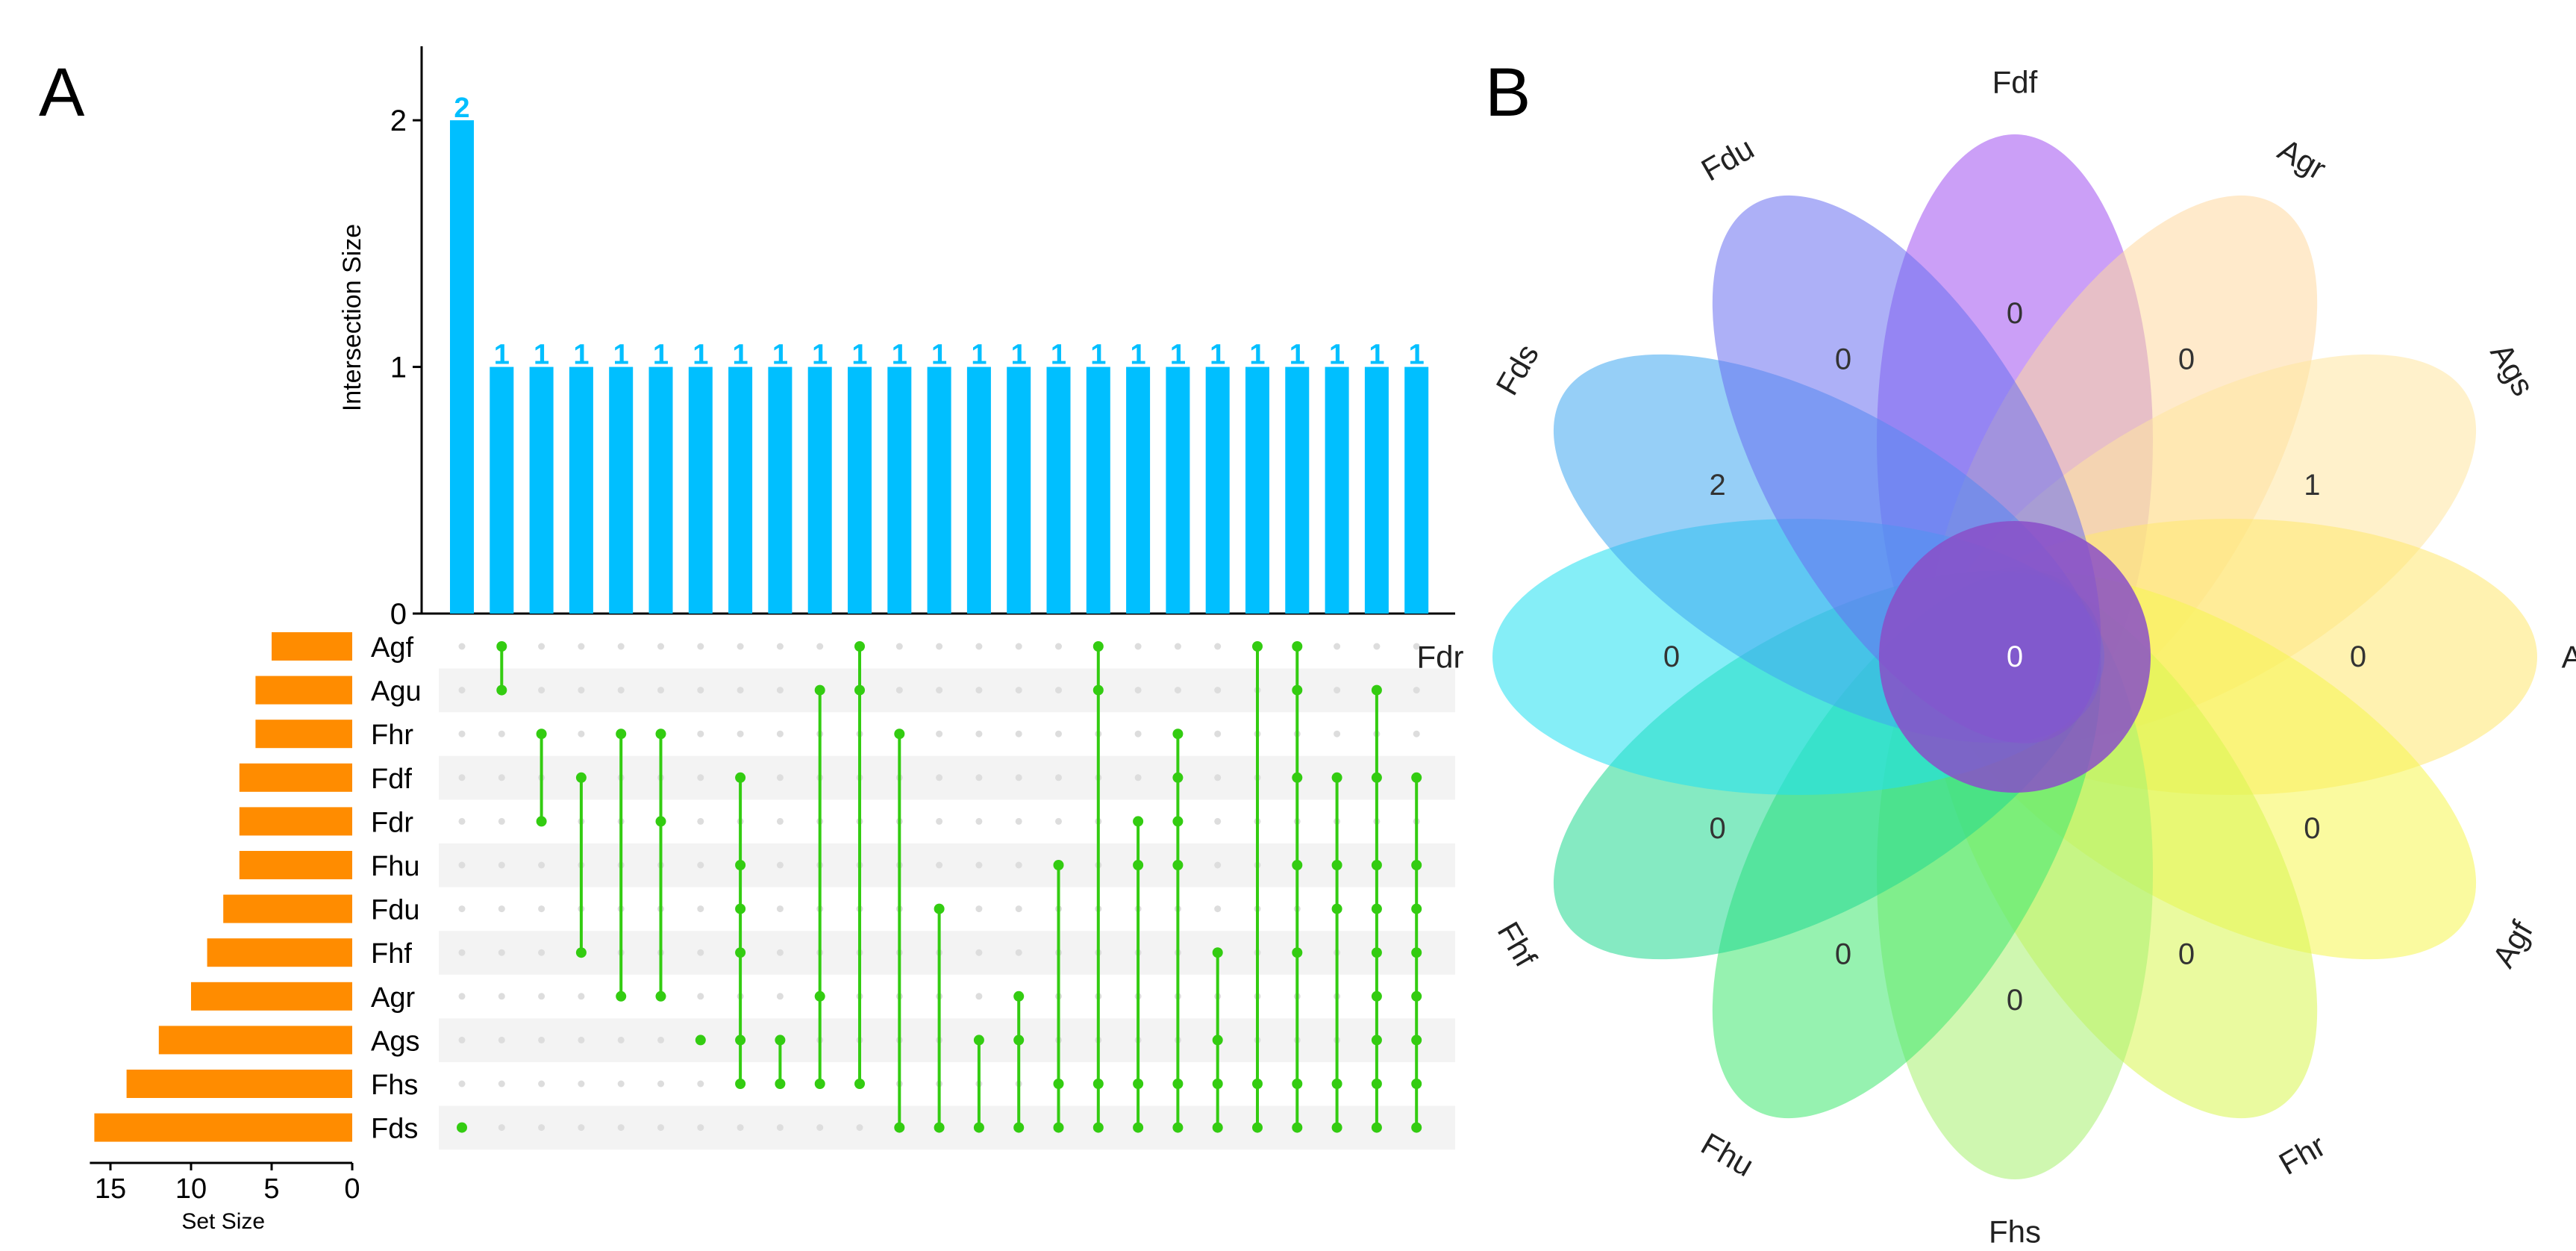  What do you see at coordinates (287, 908) in the screenshot?
I see `set-size-bar-fdu` at bounding box center [287, 908].